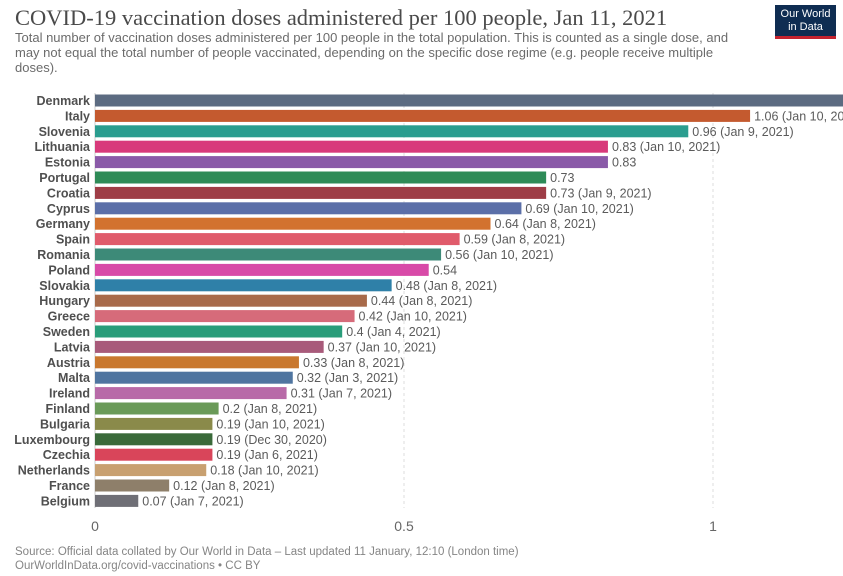  Describe the element at coordinates (154, 423) in the screenshot. I see `bar-bulgaria` at that location.